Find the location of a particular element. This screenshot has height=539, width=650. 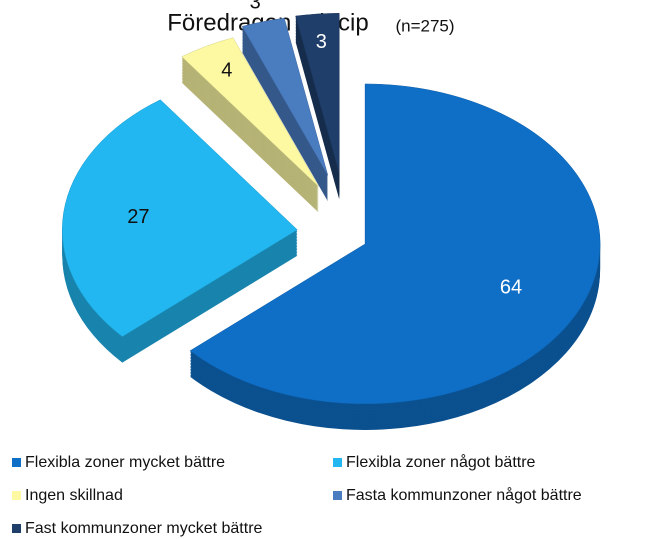

legend-label: Flexibla zoner något bättre is located at coordinates (441, 462).